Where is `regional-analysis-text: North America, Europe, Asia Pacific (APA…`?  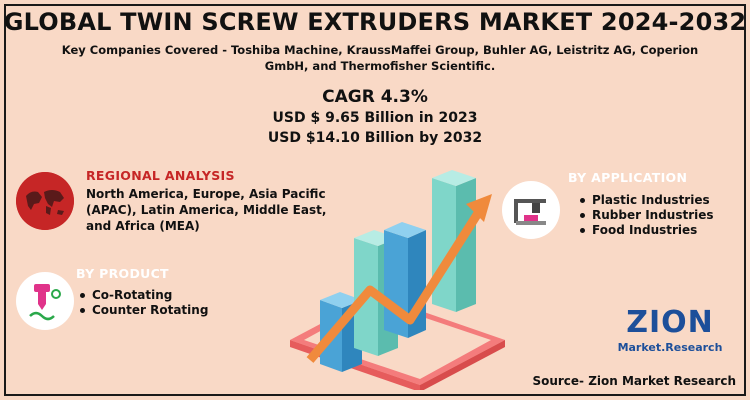 regional-analysis-text: North America, Europe, Asia Pacific (APA… is located at coordinates (206, 210).